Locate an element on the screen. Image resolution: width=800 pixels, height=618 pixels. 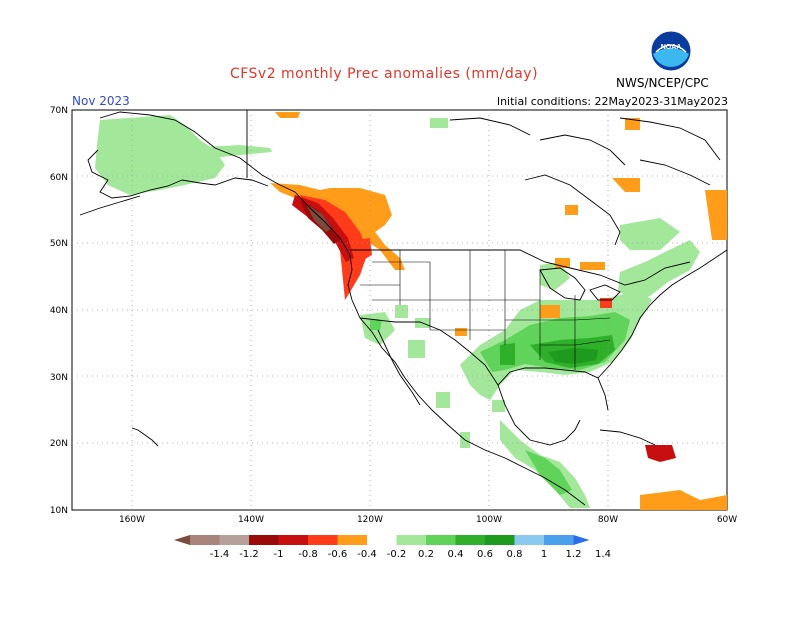
lat-label: 60N is located at coordinates (59, 178).